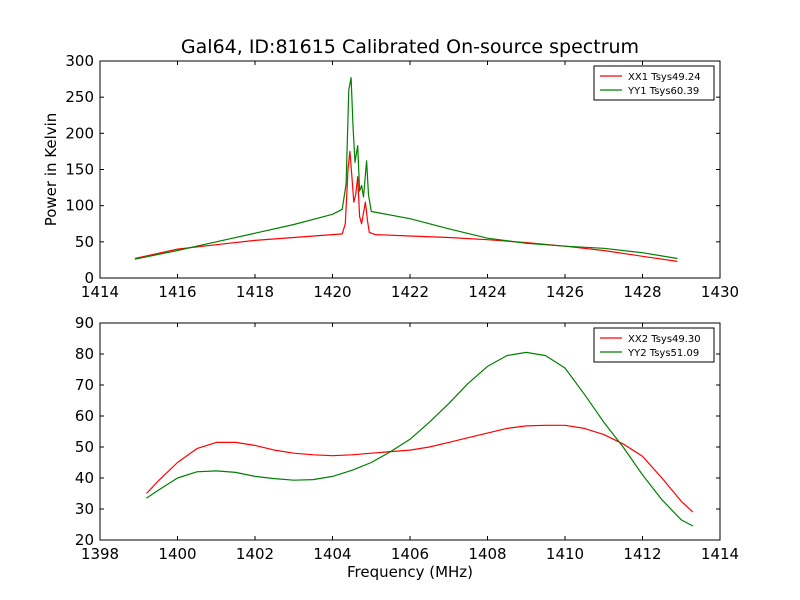  What do you see at coordinates (410, 572) in the screenshot?
I see `bottom-x-axis-label: Frequency (MHz)` at bounding box center [410, 572].